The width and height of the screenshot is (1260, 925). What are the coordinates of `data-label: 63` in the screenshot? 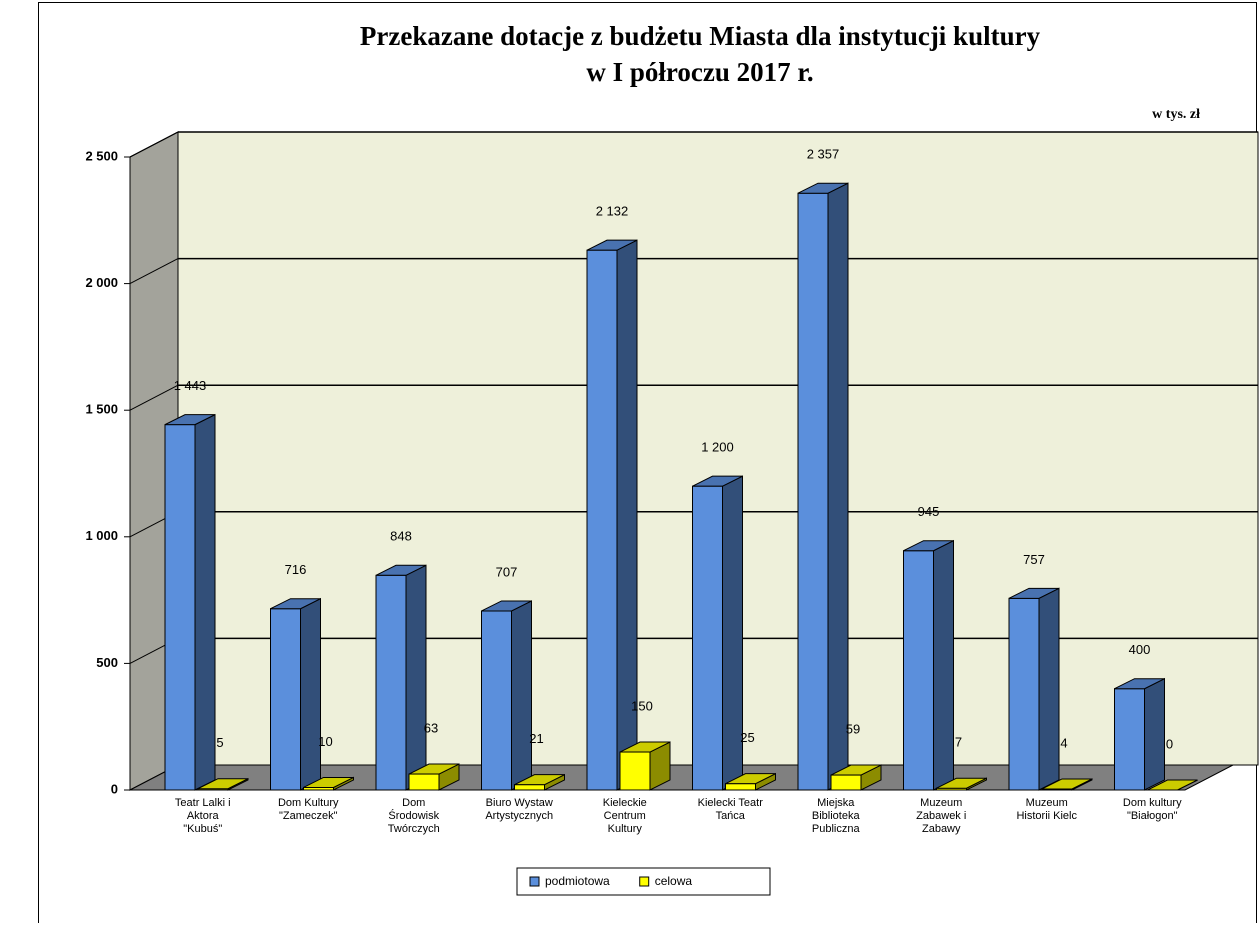 It's located at (431, 727).